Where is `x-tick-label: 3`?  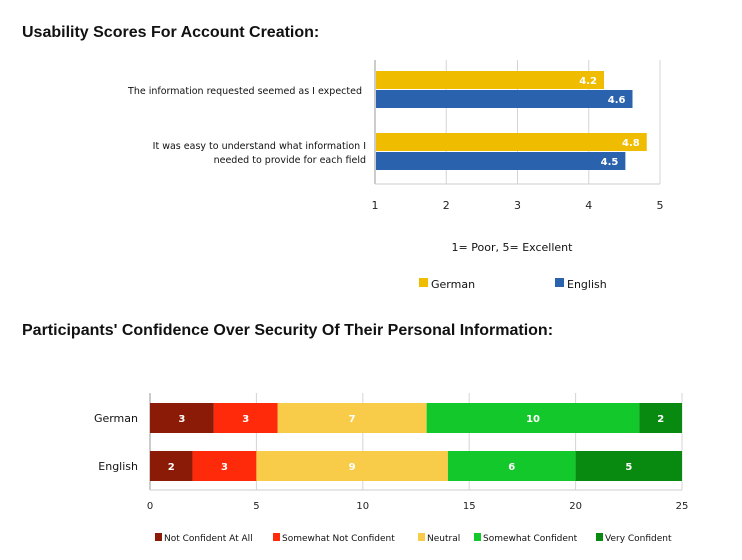
x-tick-label: 3 is located at coordinates (517, 205).